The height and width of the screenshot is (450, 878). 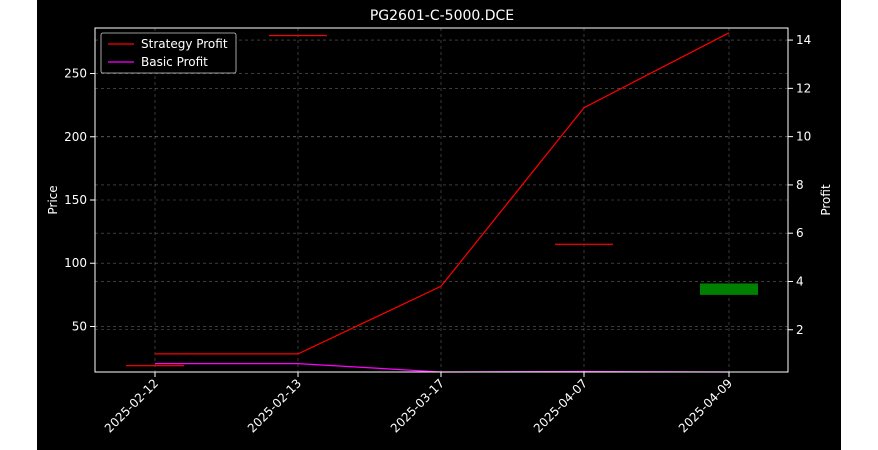 I want to click on legend-box, so click(x=168, y=53).